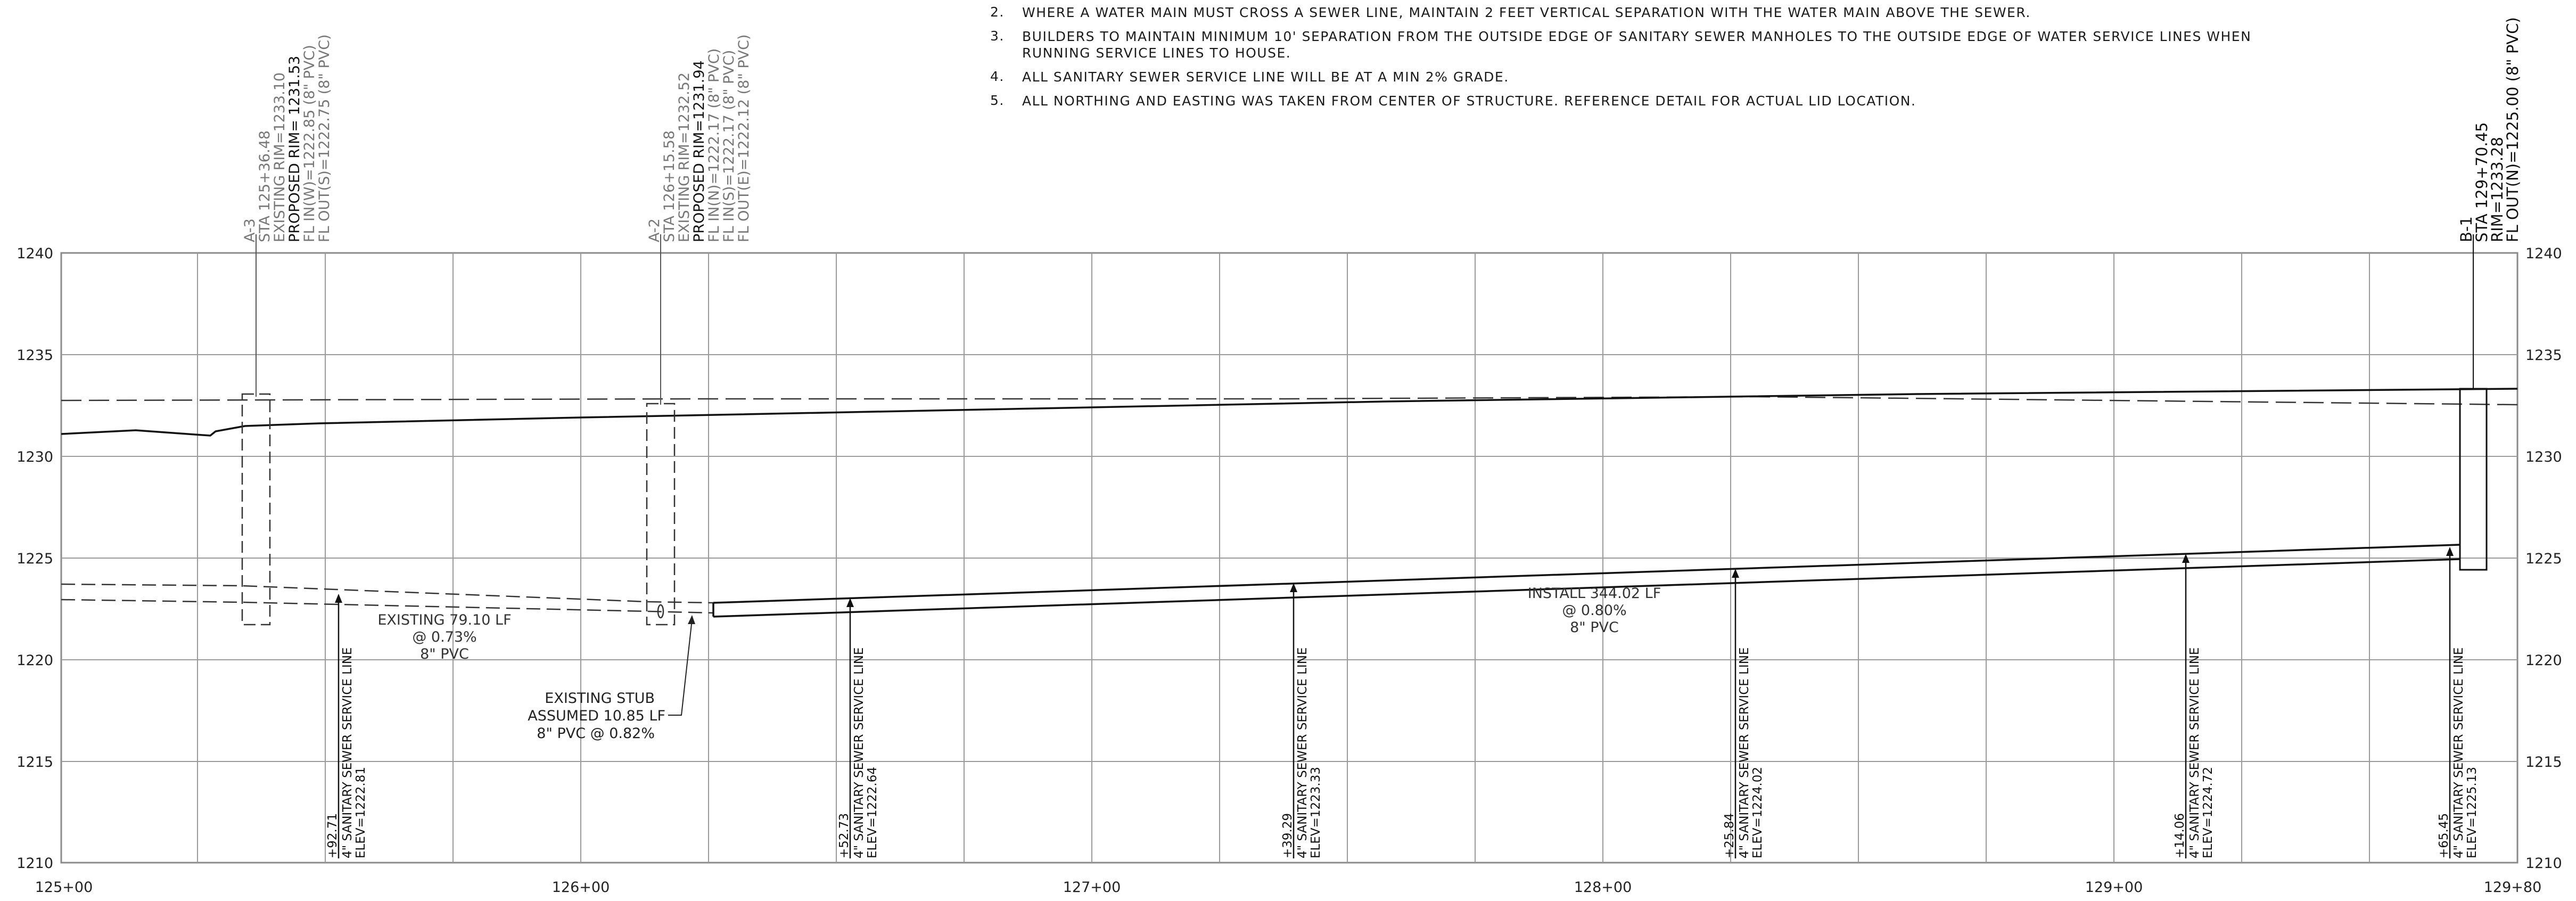 Image resolution: width=2576 pixels, height=901 pixels. Describe the element at coordinates (844, 835) in the screenshot. I see `service-station: +52.73` at that location.